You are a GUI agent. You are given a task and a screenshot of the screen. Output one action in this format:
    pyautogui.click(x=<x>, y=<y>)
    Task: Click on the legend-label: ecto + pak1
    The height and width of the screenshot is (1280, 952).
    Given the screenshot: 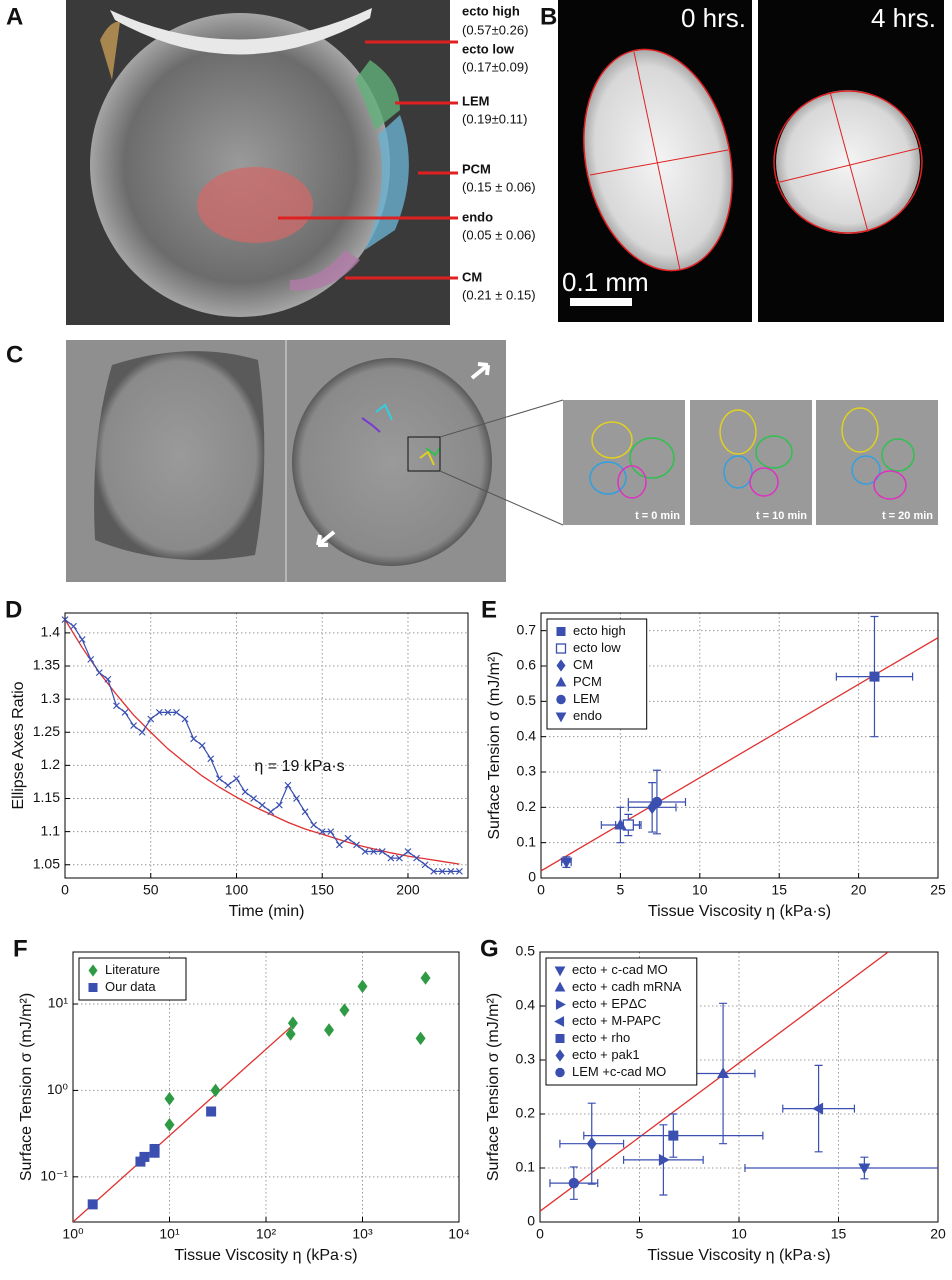 What is the action you would take?
    pyautogui.click(x=606, y=1054)
    